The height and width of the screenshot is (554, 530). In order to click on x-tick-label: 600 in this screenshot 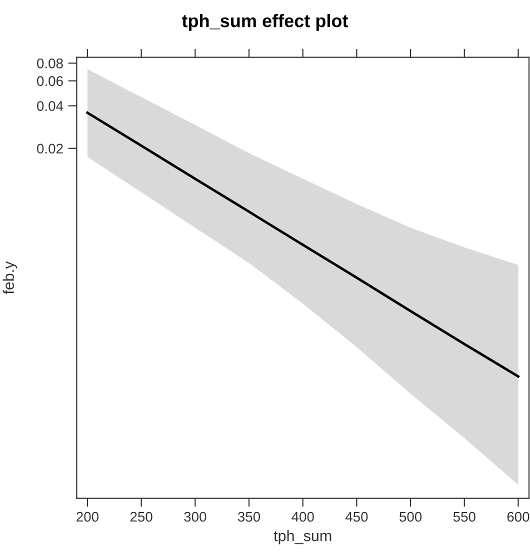, I will do `click(518, 517)`.